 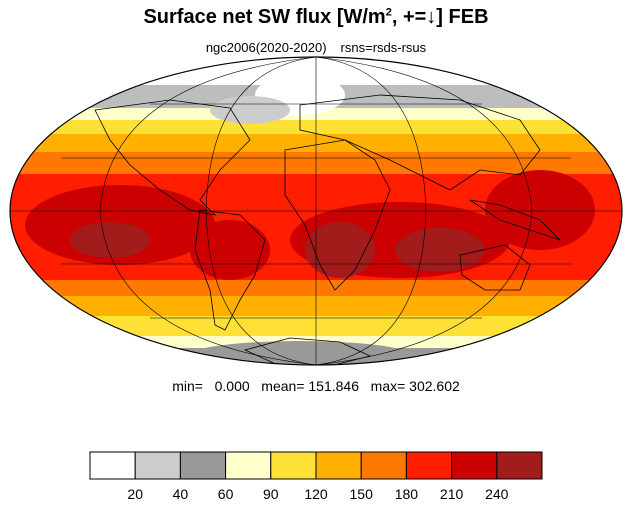 What do you see at coordinates (362, 494) in the screenshot?
I see `colorbar-label: 150` at bounding box center [362, 494].